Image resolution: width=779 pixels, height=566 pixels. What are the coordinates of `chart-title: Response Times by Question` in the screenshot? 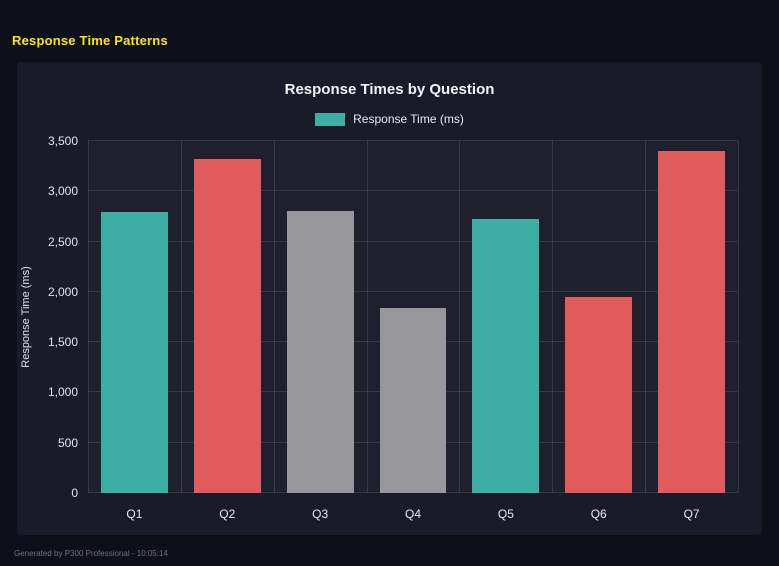 It's located at (389, 89).